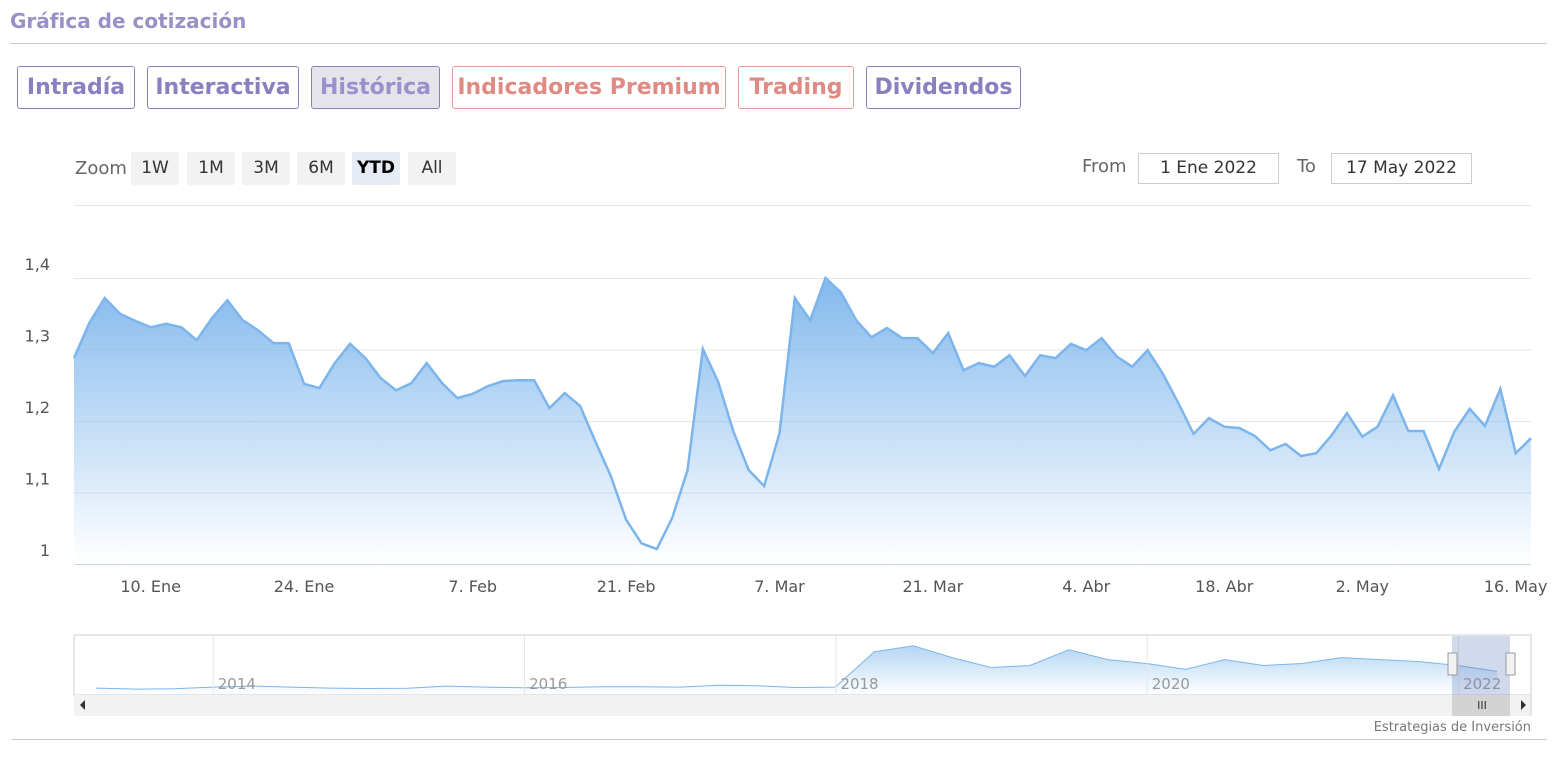 The height and width of the screenshot is (768, 1561). Describe the element at coordinates (1362, 586) in the screenshot. I see `x-tick-label: 2. May` at that location.